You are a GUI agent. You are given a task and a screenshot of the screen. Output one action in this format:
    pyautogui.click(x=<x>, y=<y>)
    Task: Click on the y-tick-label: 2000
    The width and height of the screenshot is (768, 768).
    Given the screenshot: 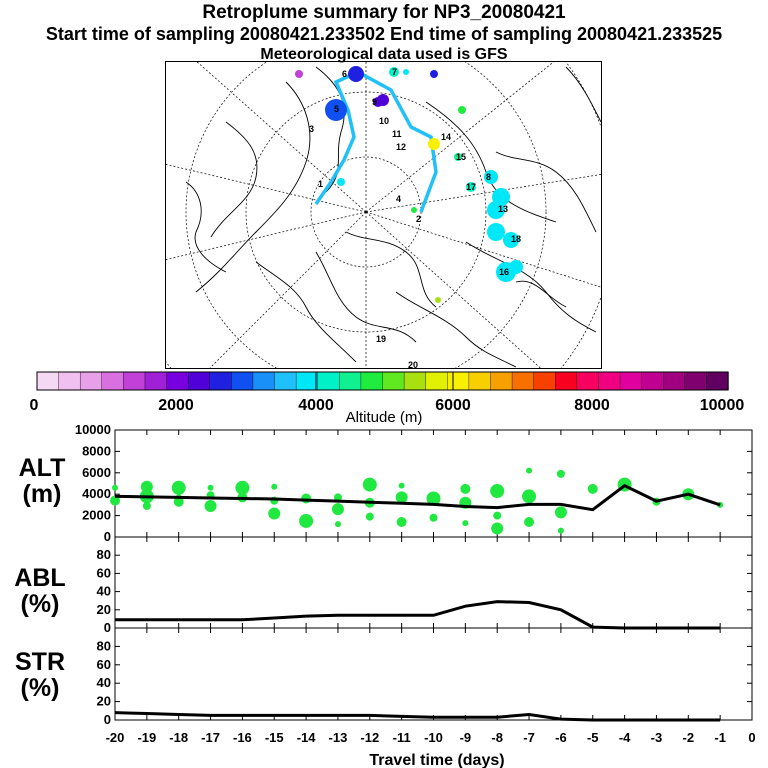 What is the action you would take?
    pyautogui.click(x=96, y=515)
    